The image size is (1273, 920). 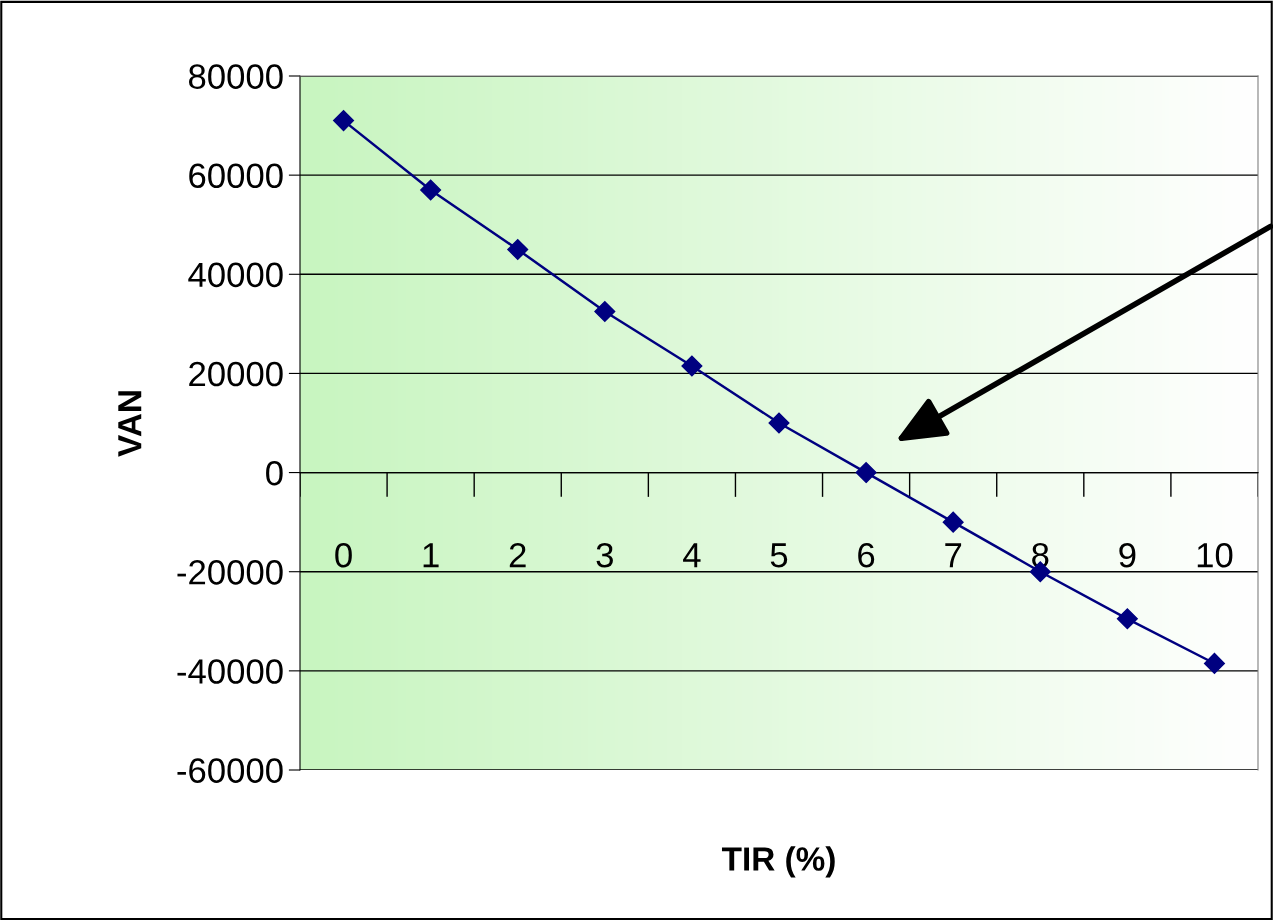 I want to click on x-axis-title: TIR (%), so click(x=778, y=862).